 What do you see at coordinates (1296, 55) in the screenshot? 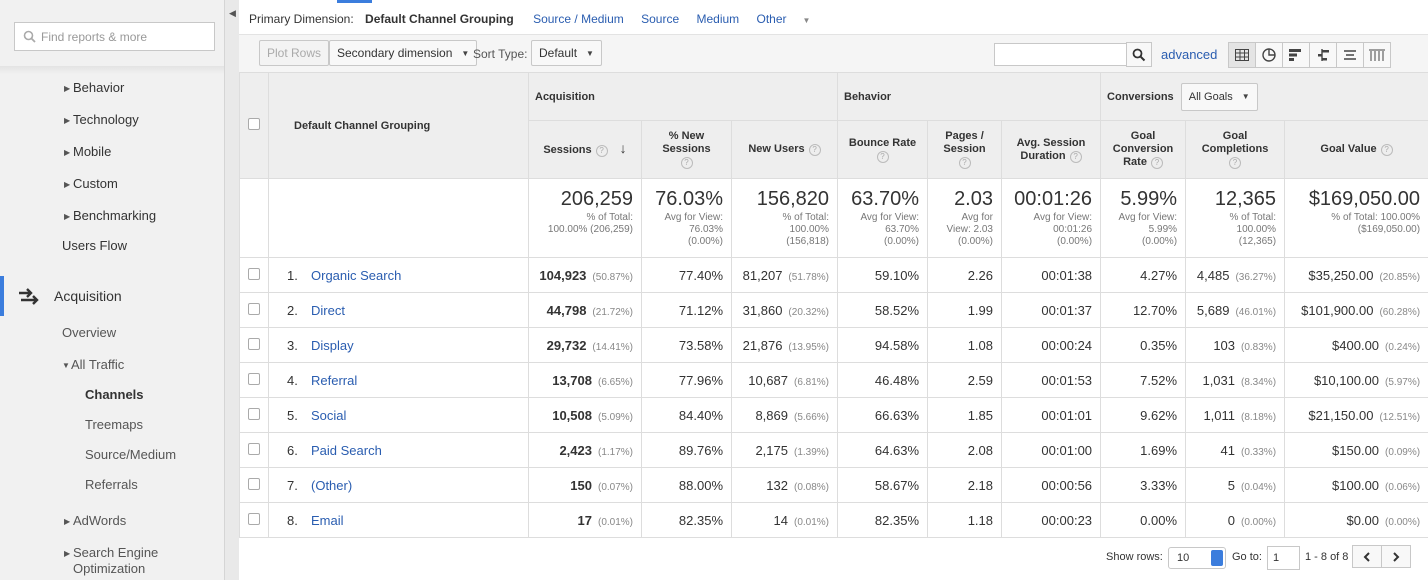
I see `bar-view-button` at bounding box center [1296, 55].